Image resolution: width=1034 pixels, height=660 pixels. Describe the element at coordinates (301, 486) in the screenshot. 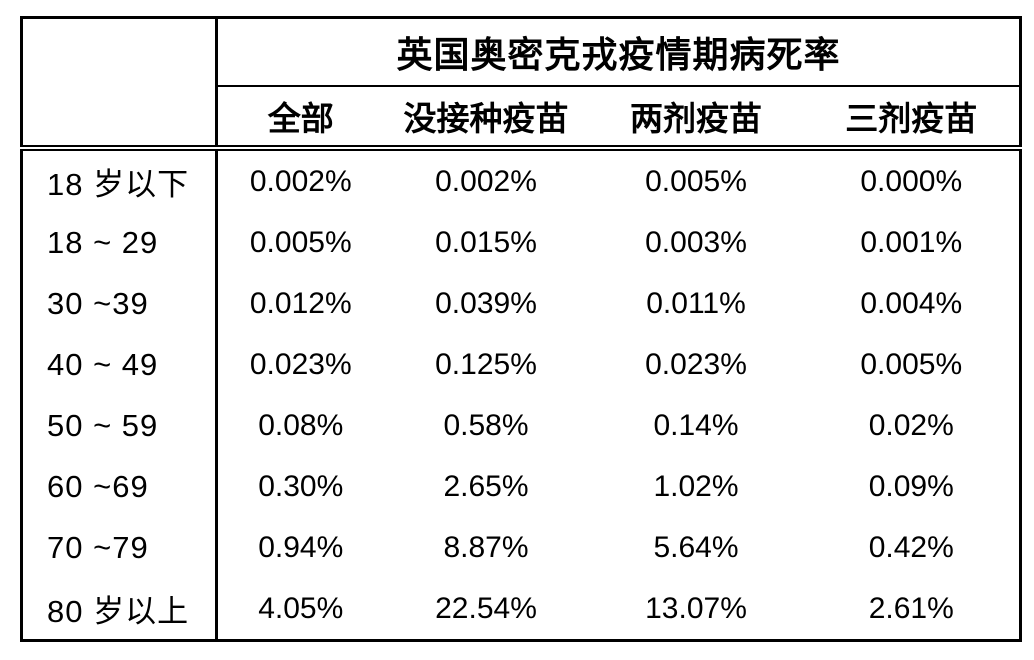

I see `rate-cell: 0.30%` at that location.